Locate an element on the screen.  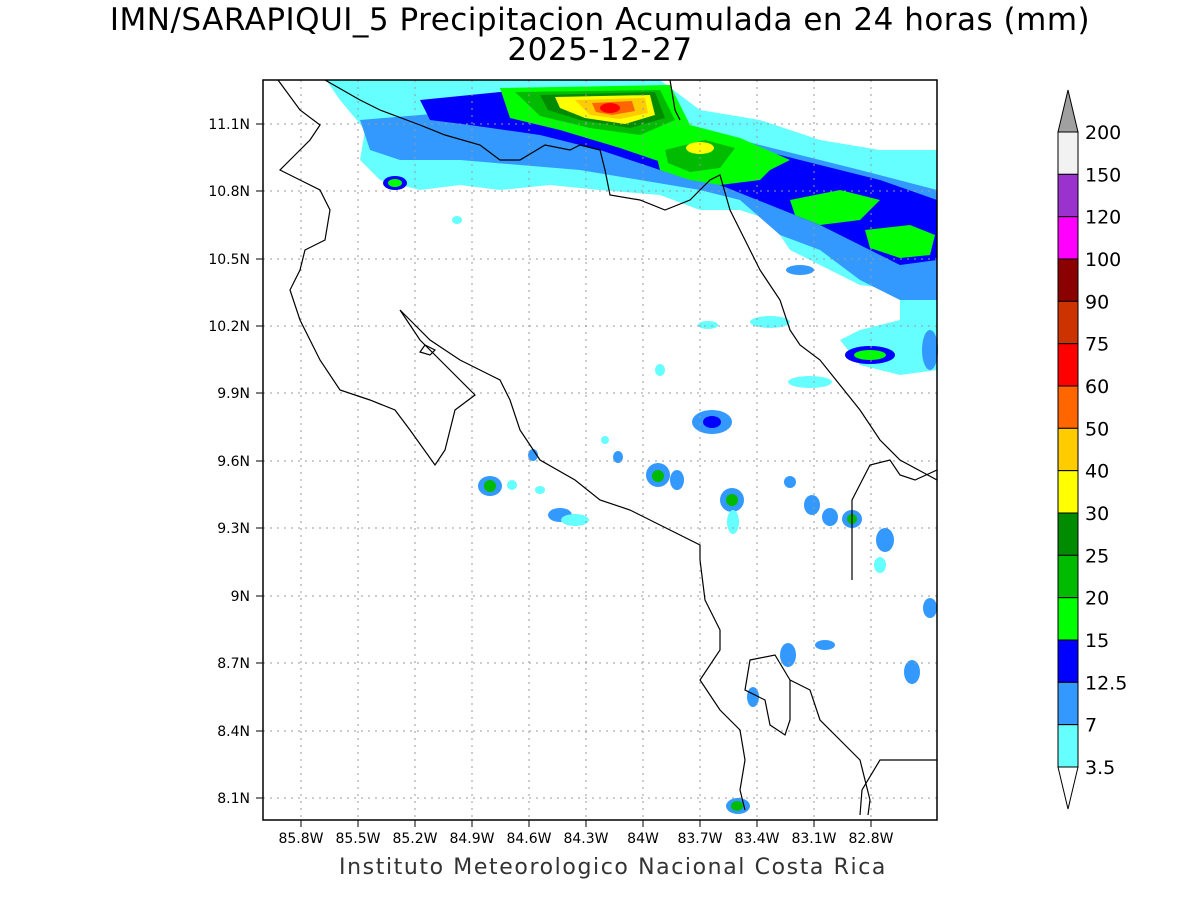
lon-label: 83.1W is located at coordinates (813, 839).